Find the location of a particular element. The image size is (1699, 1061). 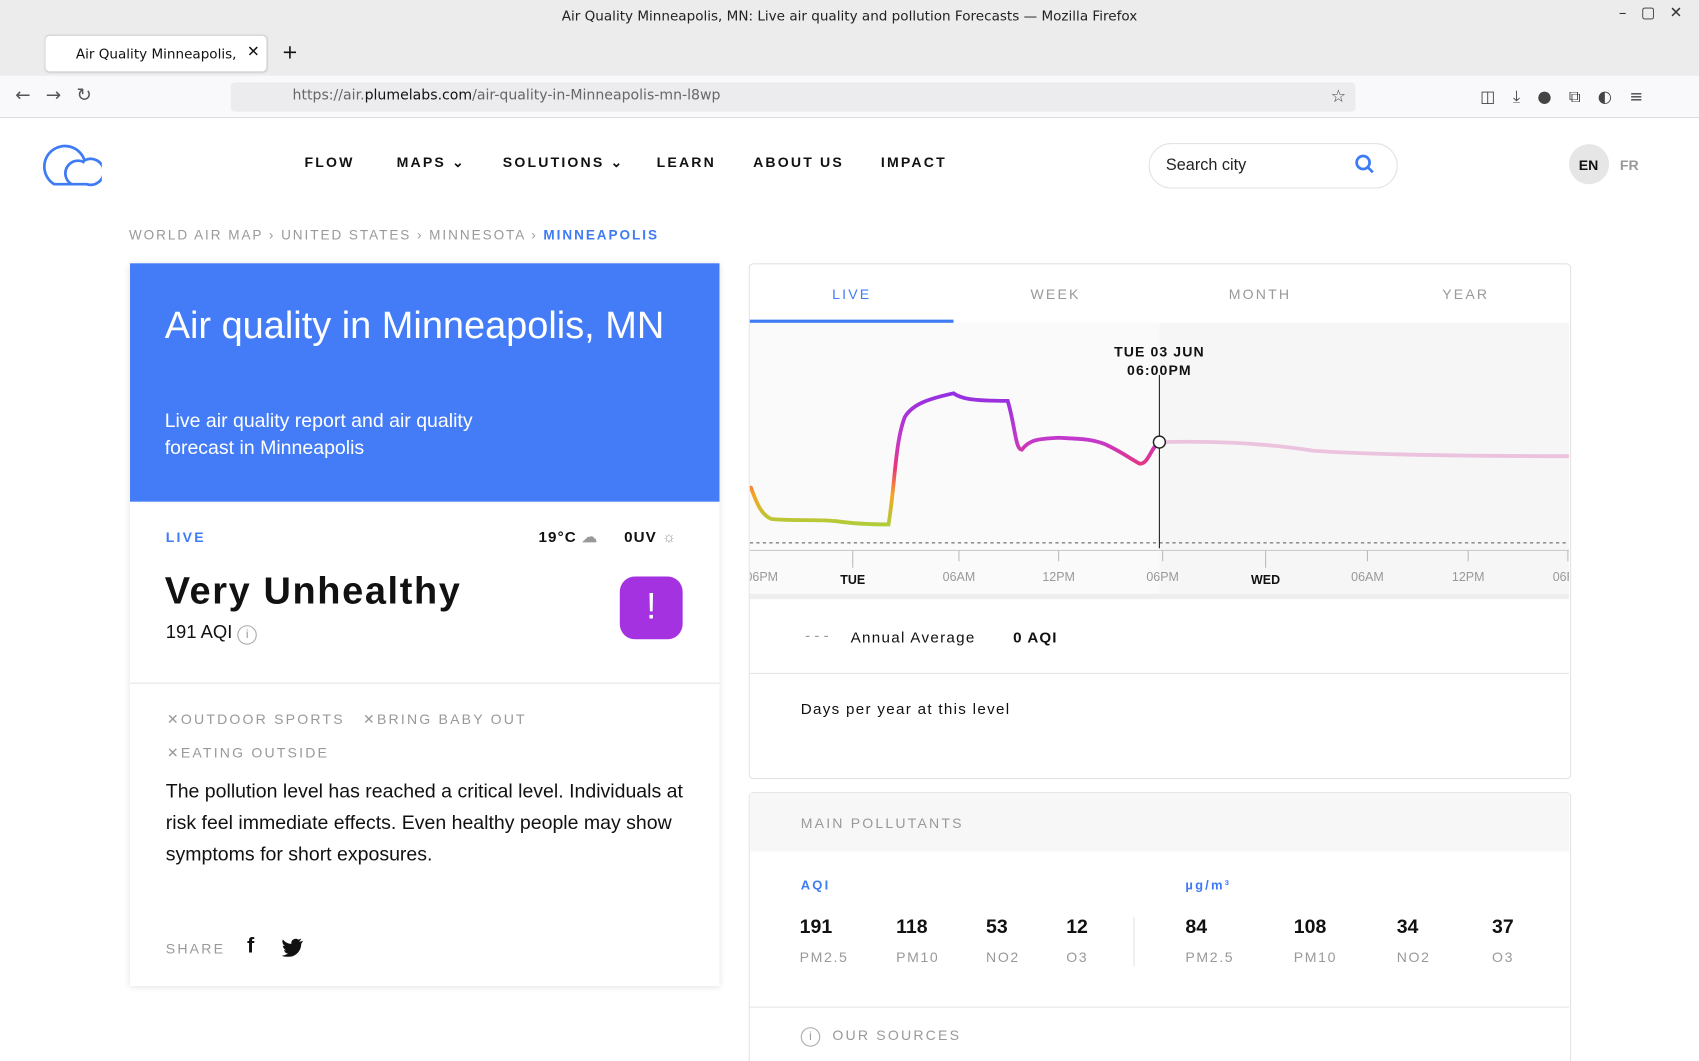

advice-text: OUTDOOR SPORTS is located at coordinates (262, 719).